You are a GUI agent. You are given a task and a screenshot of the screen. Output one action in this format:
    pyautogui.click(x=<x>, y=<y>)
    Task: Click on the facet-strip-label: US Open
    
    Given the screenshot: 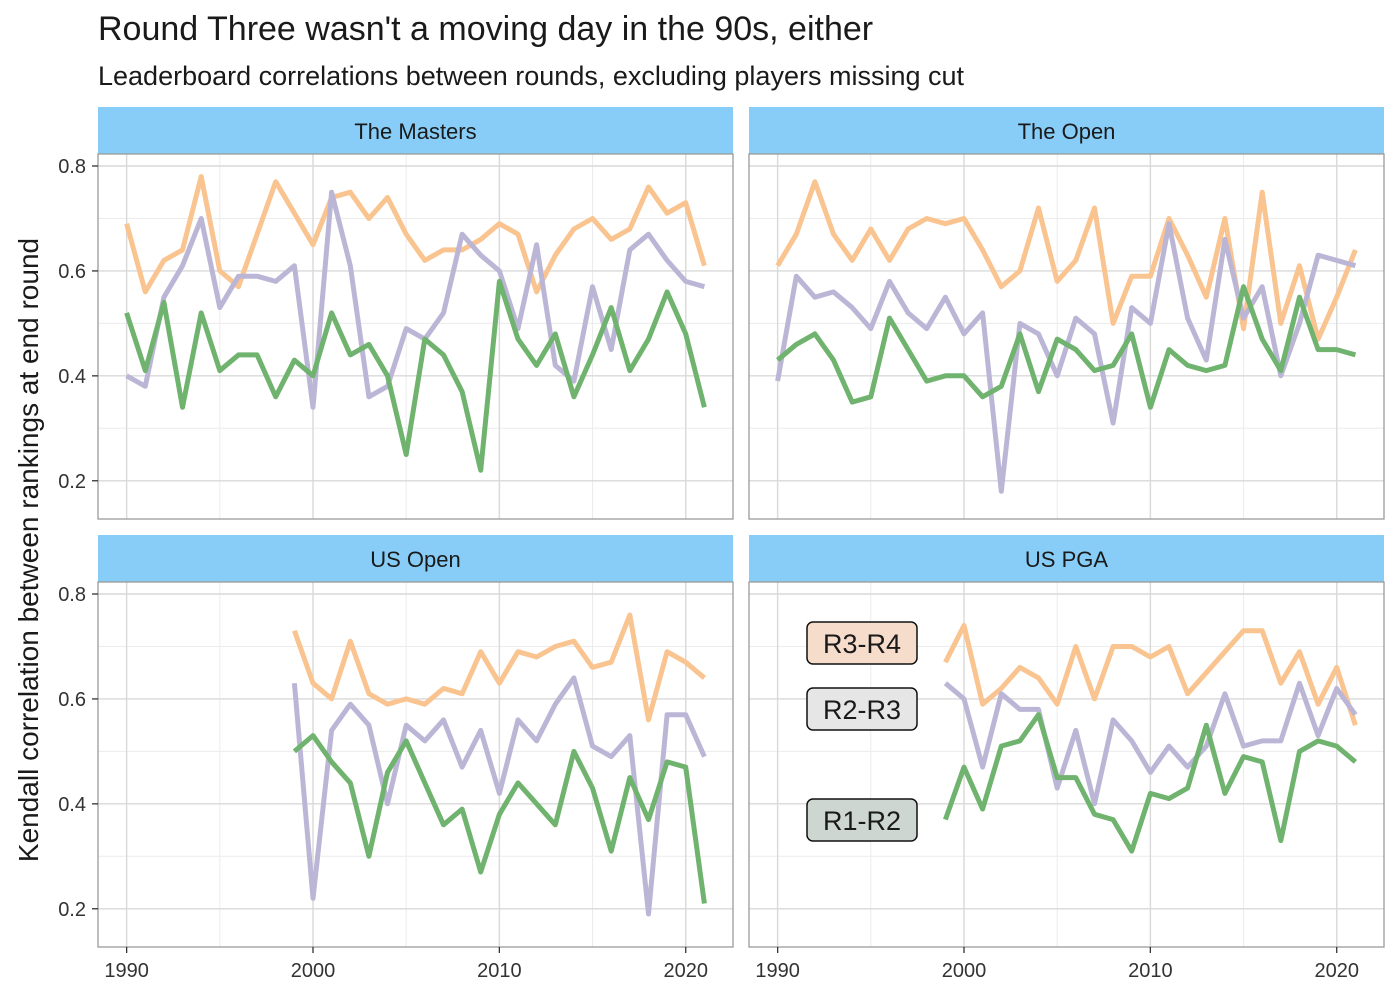 What is the action you would take?
    pyautogui.click(x=415, y=559)
    